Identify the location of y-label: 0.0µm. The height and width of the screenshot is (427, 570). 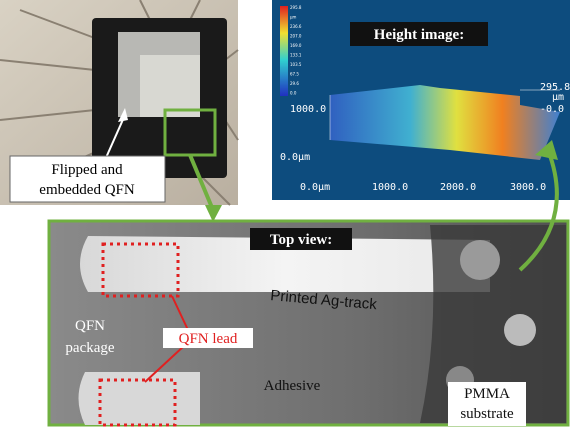
(295, 157).